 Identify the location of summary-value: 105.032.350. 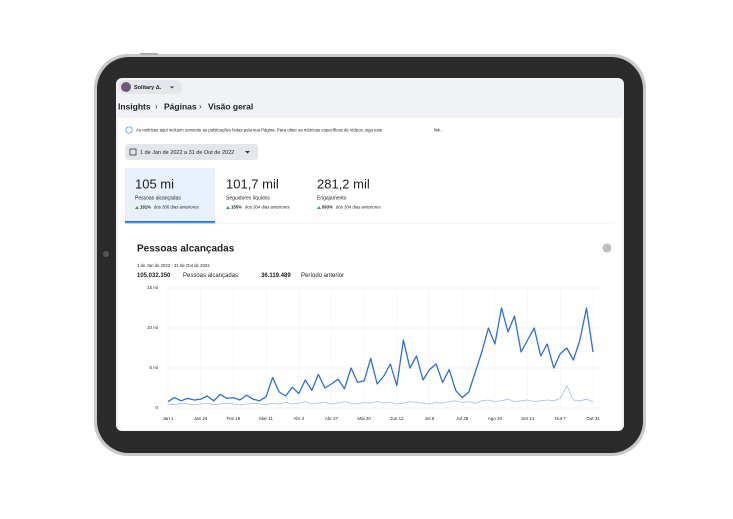
(154, 276).